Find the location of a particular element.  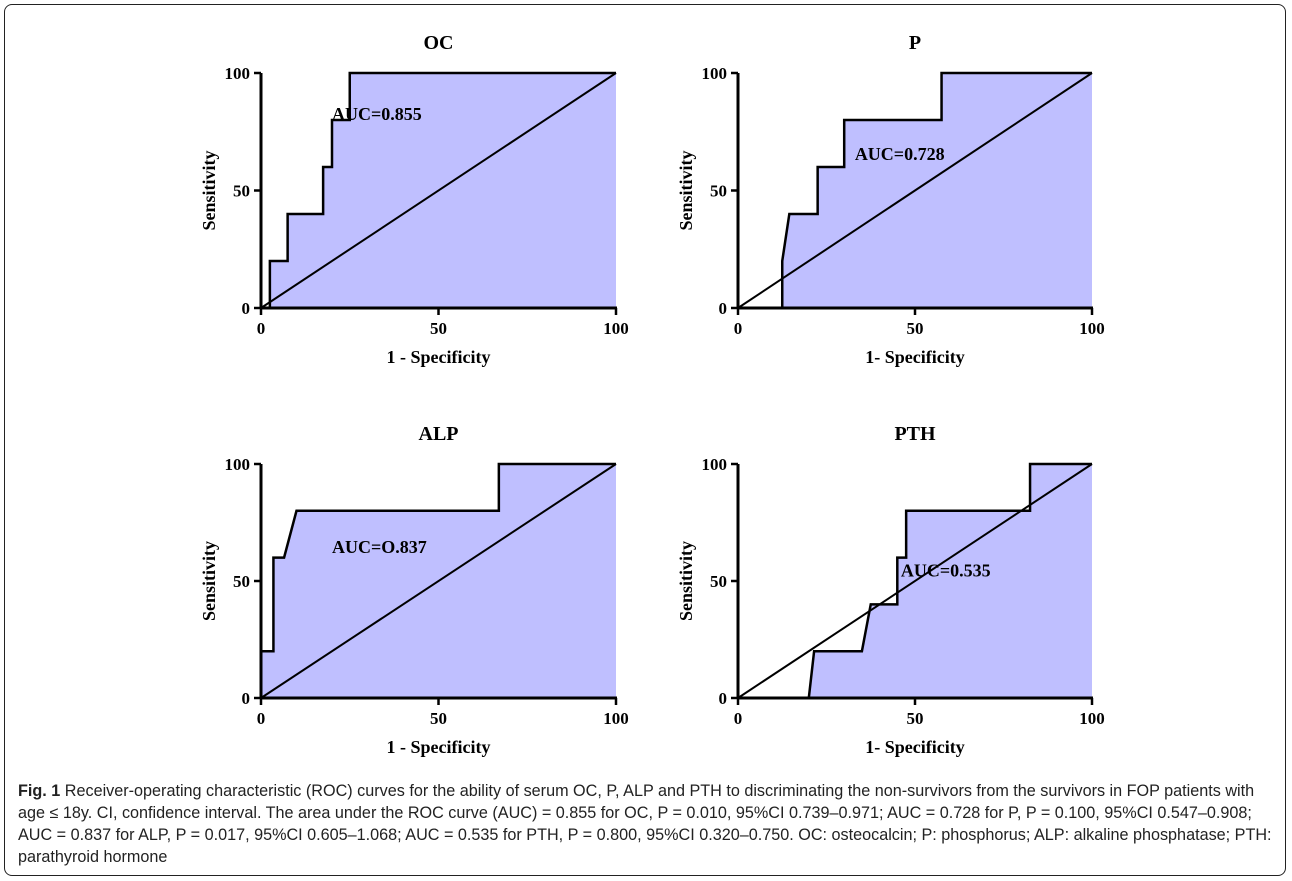

panel-title: P is located at coordinates (915, 43).